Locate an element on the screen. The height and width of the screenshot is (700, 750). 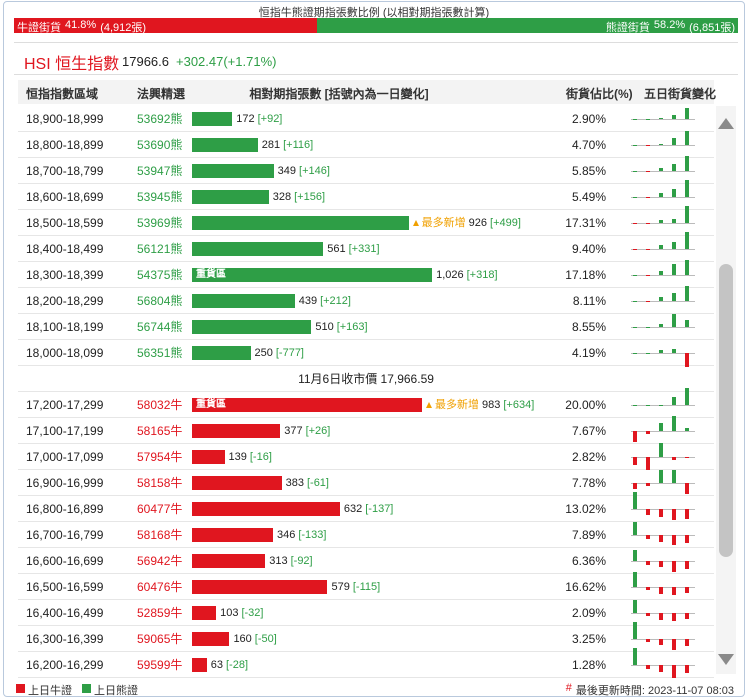
share: 8.11% is located at coordinates (589, 301).